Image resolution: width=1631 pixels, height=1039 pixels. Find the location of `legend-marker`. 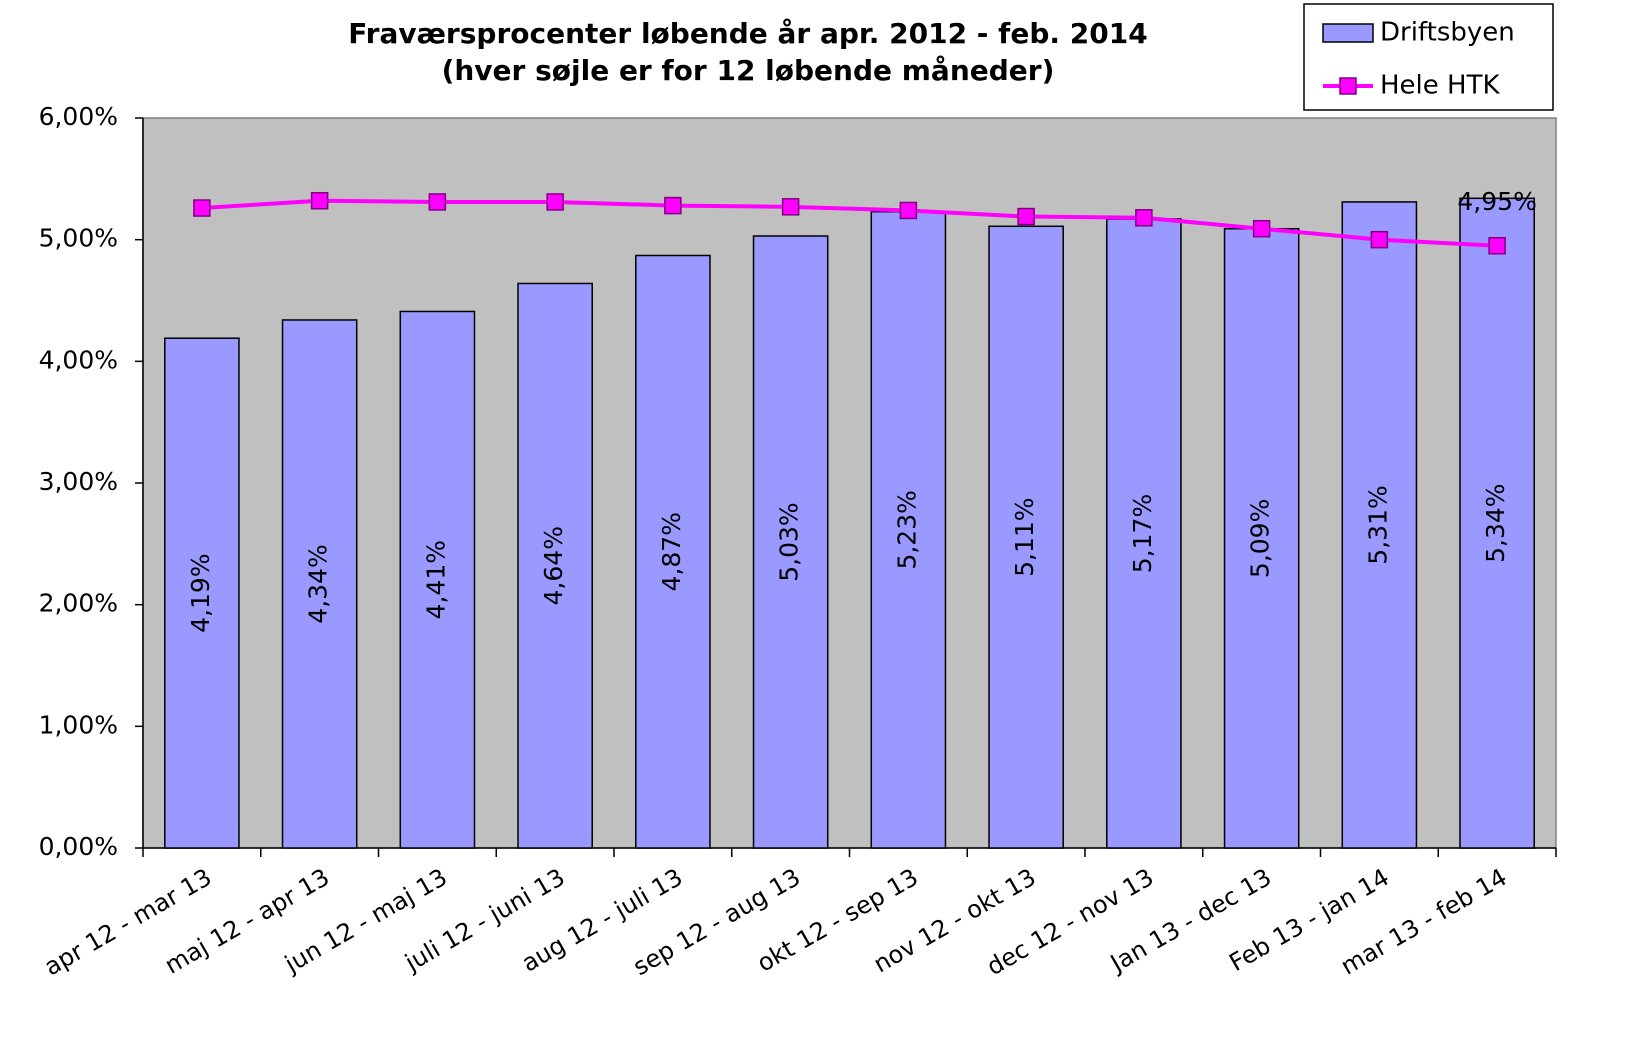

legend-marker is located at coordinates (1348, 86).